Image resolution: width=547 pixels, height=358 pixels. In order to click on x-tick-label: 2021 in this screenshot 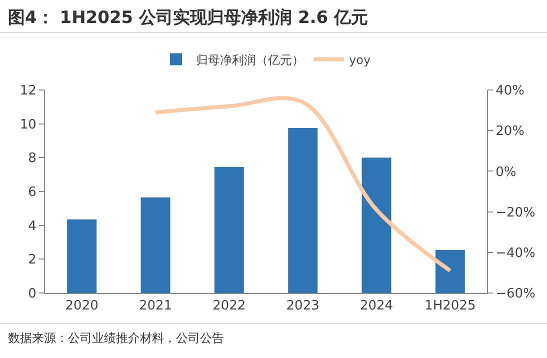, I will do `click(155, 306)`.